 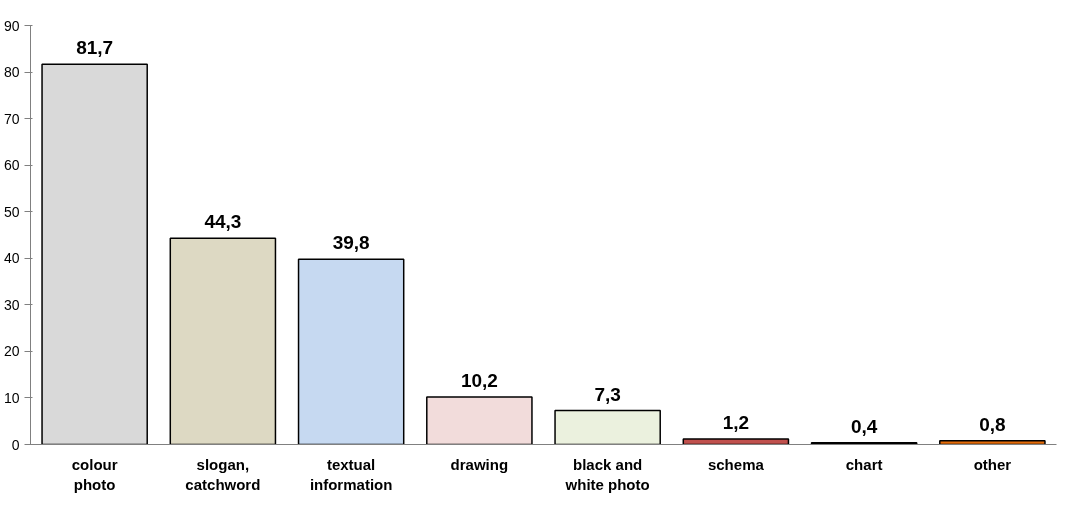 I want to click on x-tick-label: slogan, catchword, so click(x=223, y=474).